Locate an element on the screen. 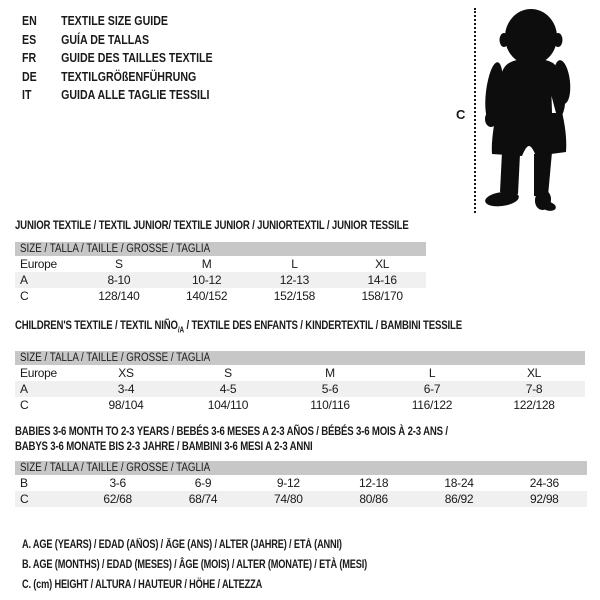 The width and height of the screenshot is (600, 600). table-cell: 110/116 is located at coordinates (330, 405).